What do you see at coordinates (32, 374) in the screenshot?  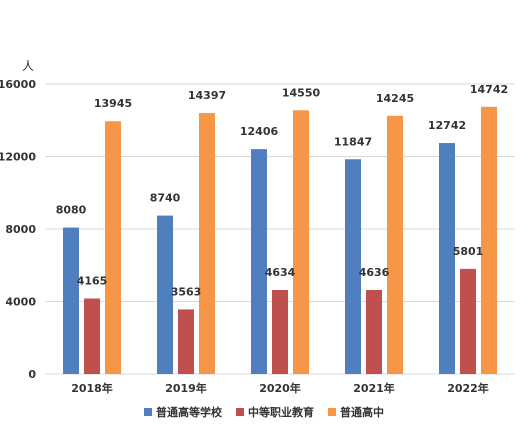 I see `y-tick-label: 0` at bounding box center [32, 374].